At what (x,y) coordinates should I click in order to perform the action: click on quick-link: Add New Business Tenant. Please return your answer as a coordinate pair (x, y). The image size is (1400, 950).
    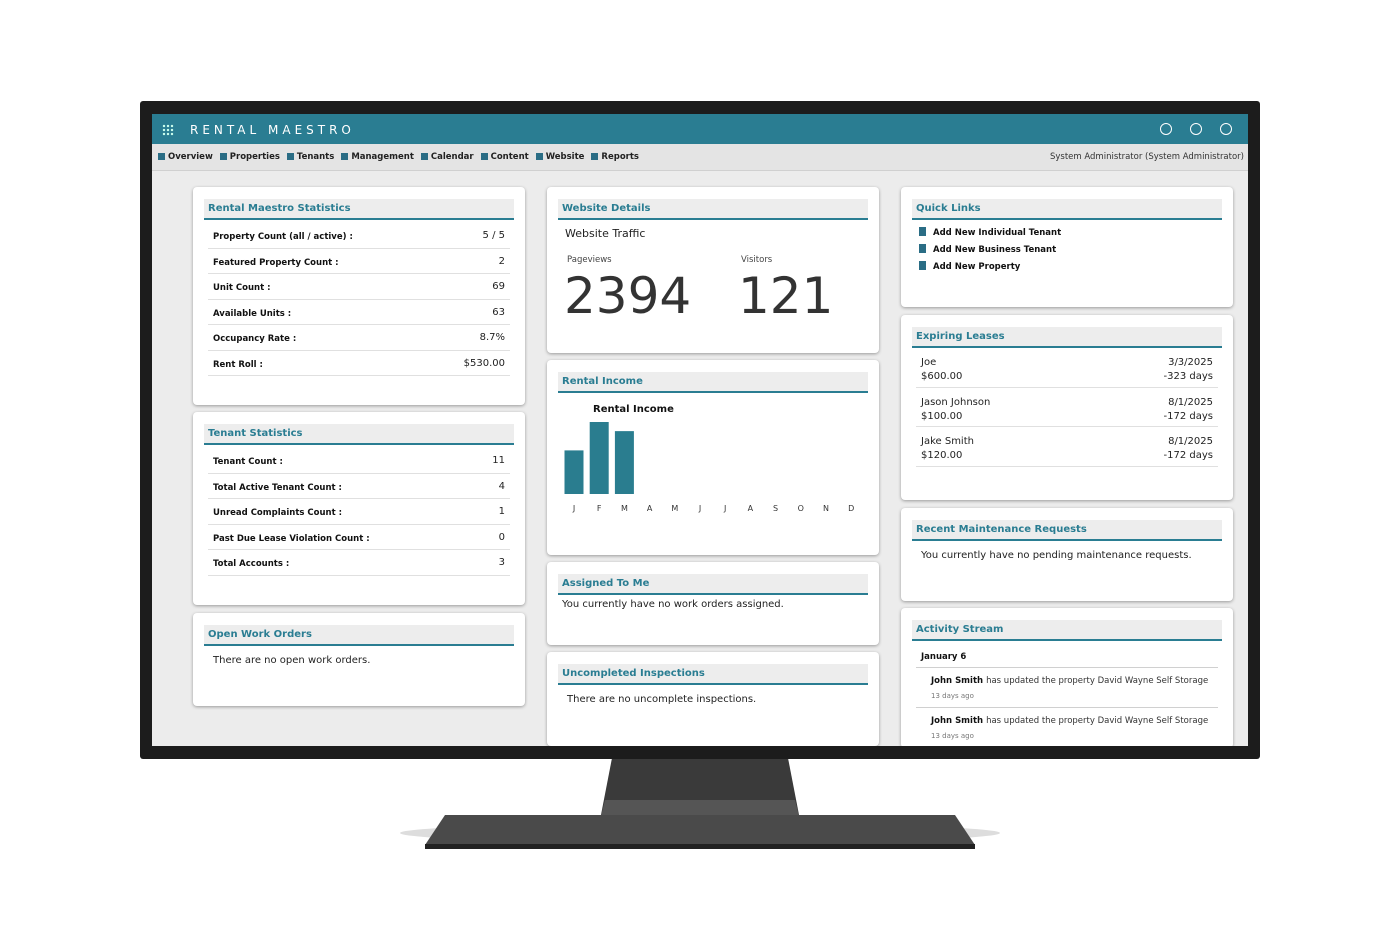
    Looking at the image, I should click on (1076, 252).